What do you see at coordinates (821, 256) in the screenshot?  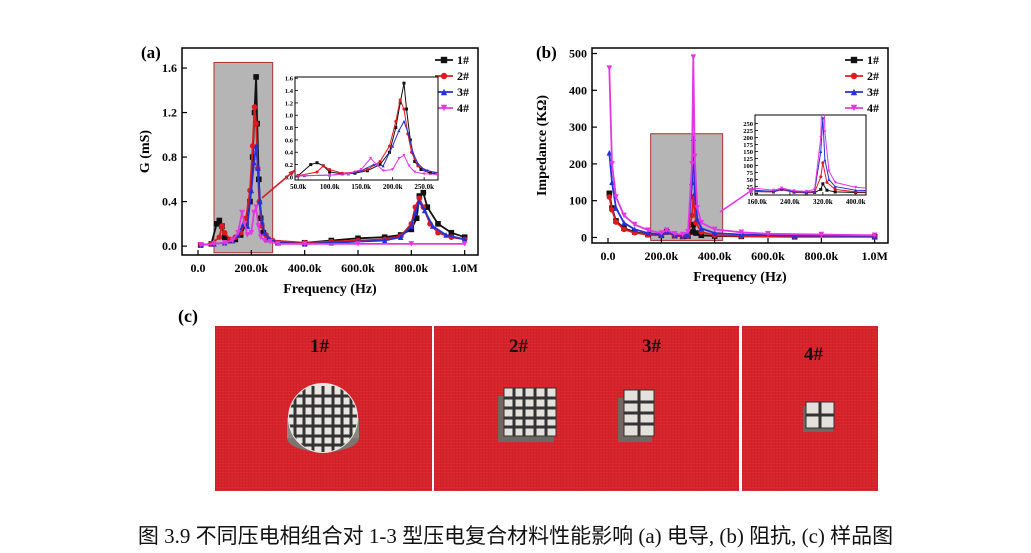 I see `x-tick-label: 800.0k` at bounding box center [821, 256].